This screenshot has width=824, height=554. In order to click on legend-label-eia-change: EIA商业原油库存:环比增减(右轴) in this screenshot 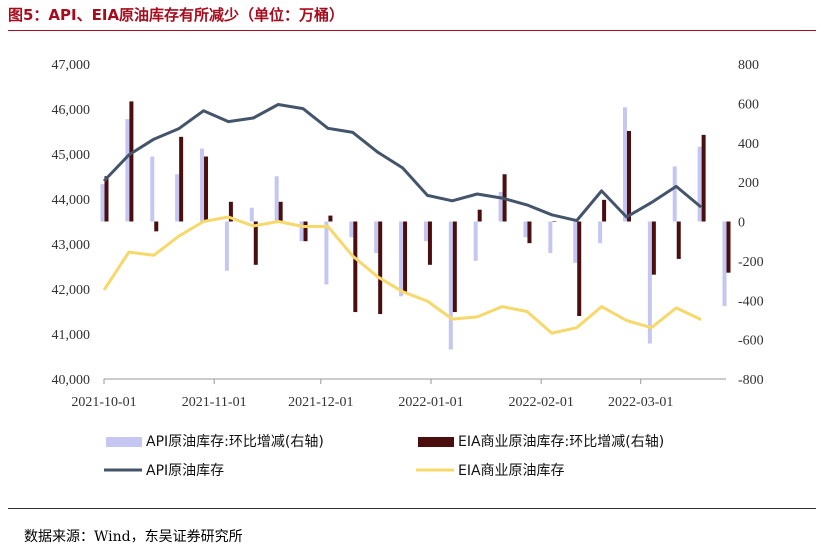, I will do `click(561, 442)`.